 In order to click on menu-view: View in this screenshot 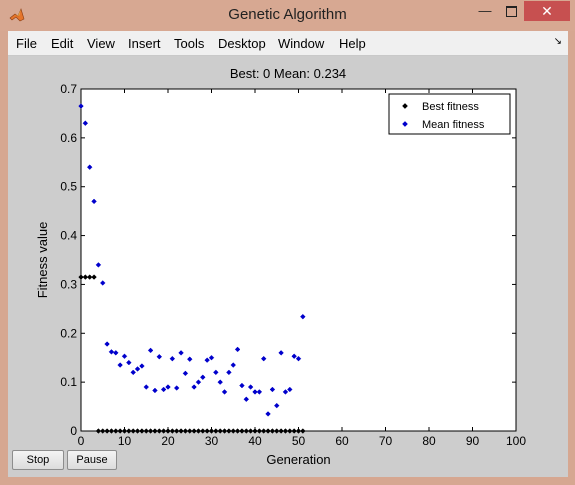, I will do `click(101, 43)`.